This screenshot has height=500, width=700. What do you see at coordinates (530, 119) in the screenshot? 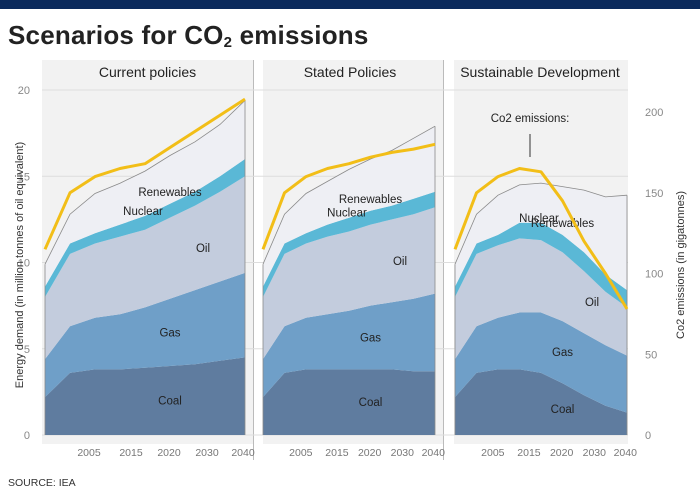
I see `co2-annotation: Co2 emissions:` at bounding box center [530, 119].